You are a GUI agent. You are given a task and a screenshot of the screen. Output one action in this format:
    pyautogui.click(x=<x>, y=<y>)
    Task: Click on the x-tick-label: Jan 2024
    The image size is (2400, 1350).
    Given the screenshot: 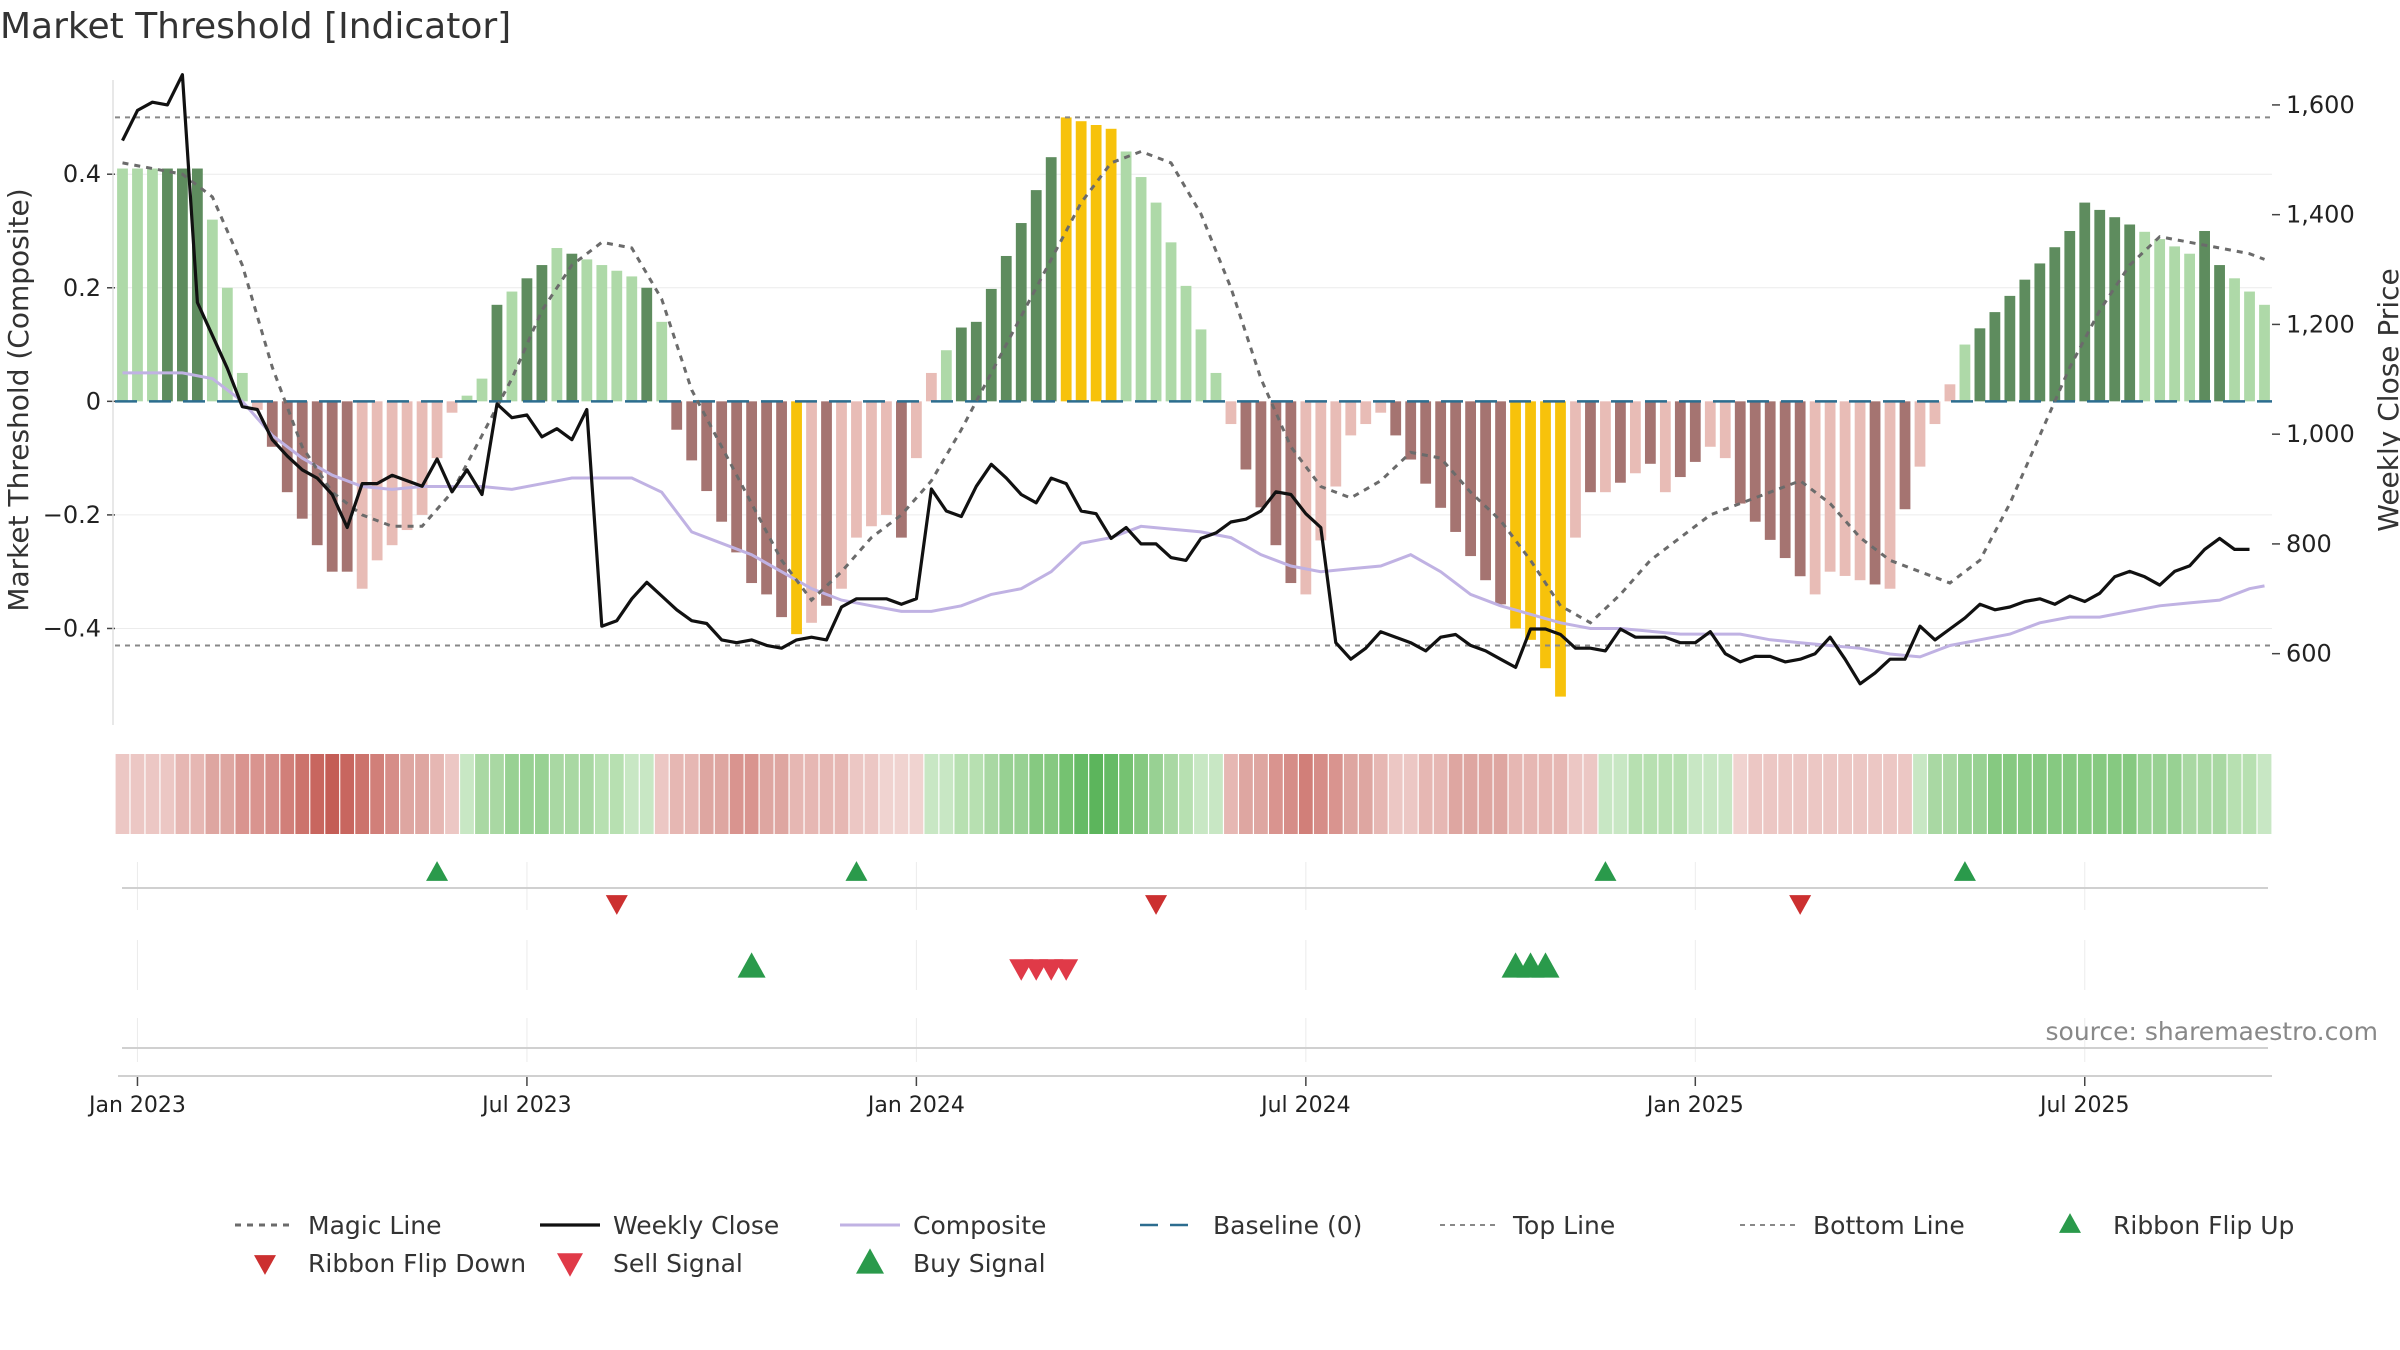 What is the action you would take?
    pyautogui.click(x=915, y=1105)
    